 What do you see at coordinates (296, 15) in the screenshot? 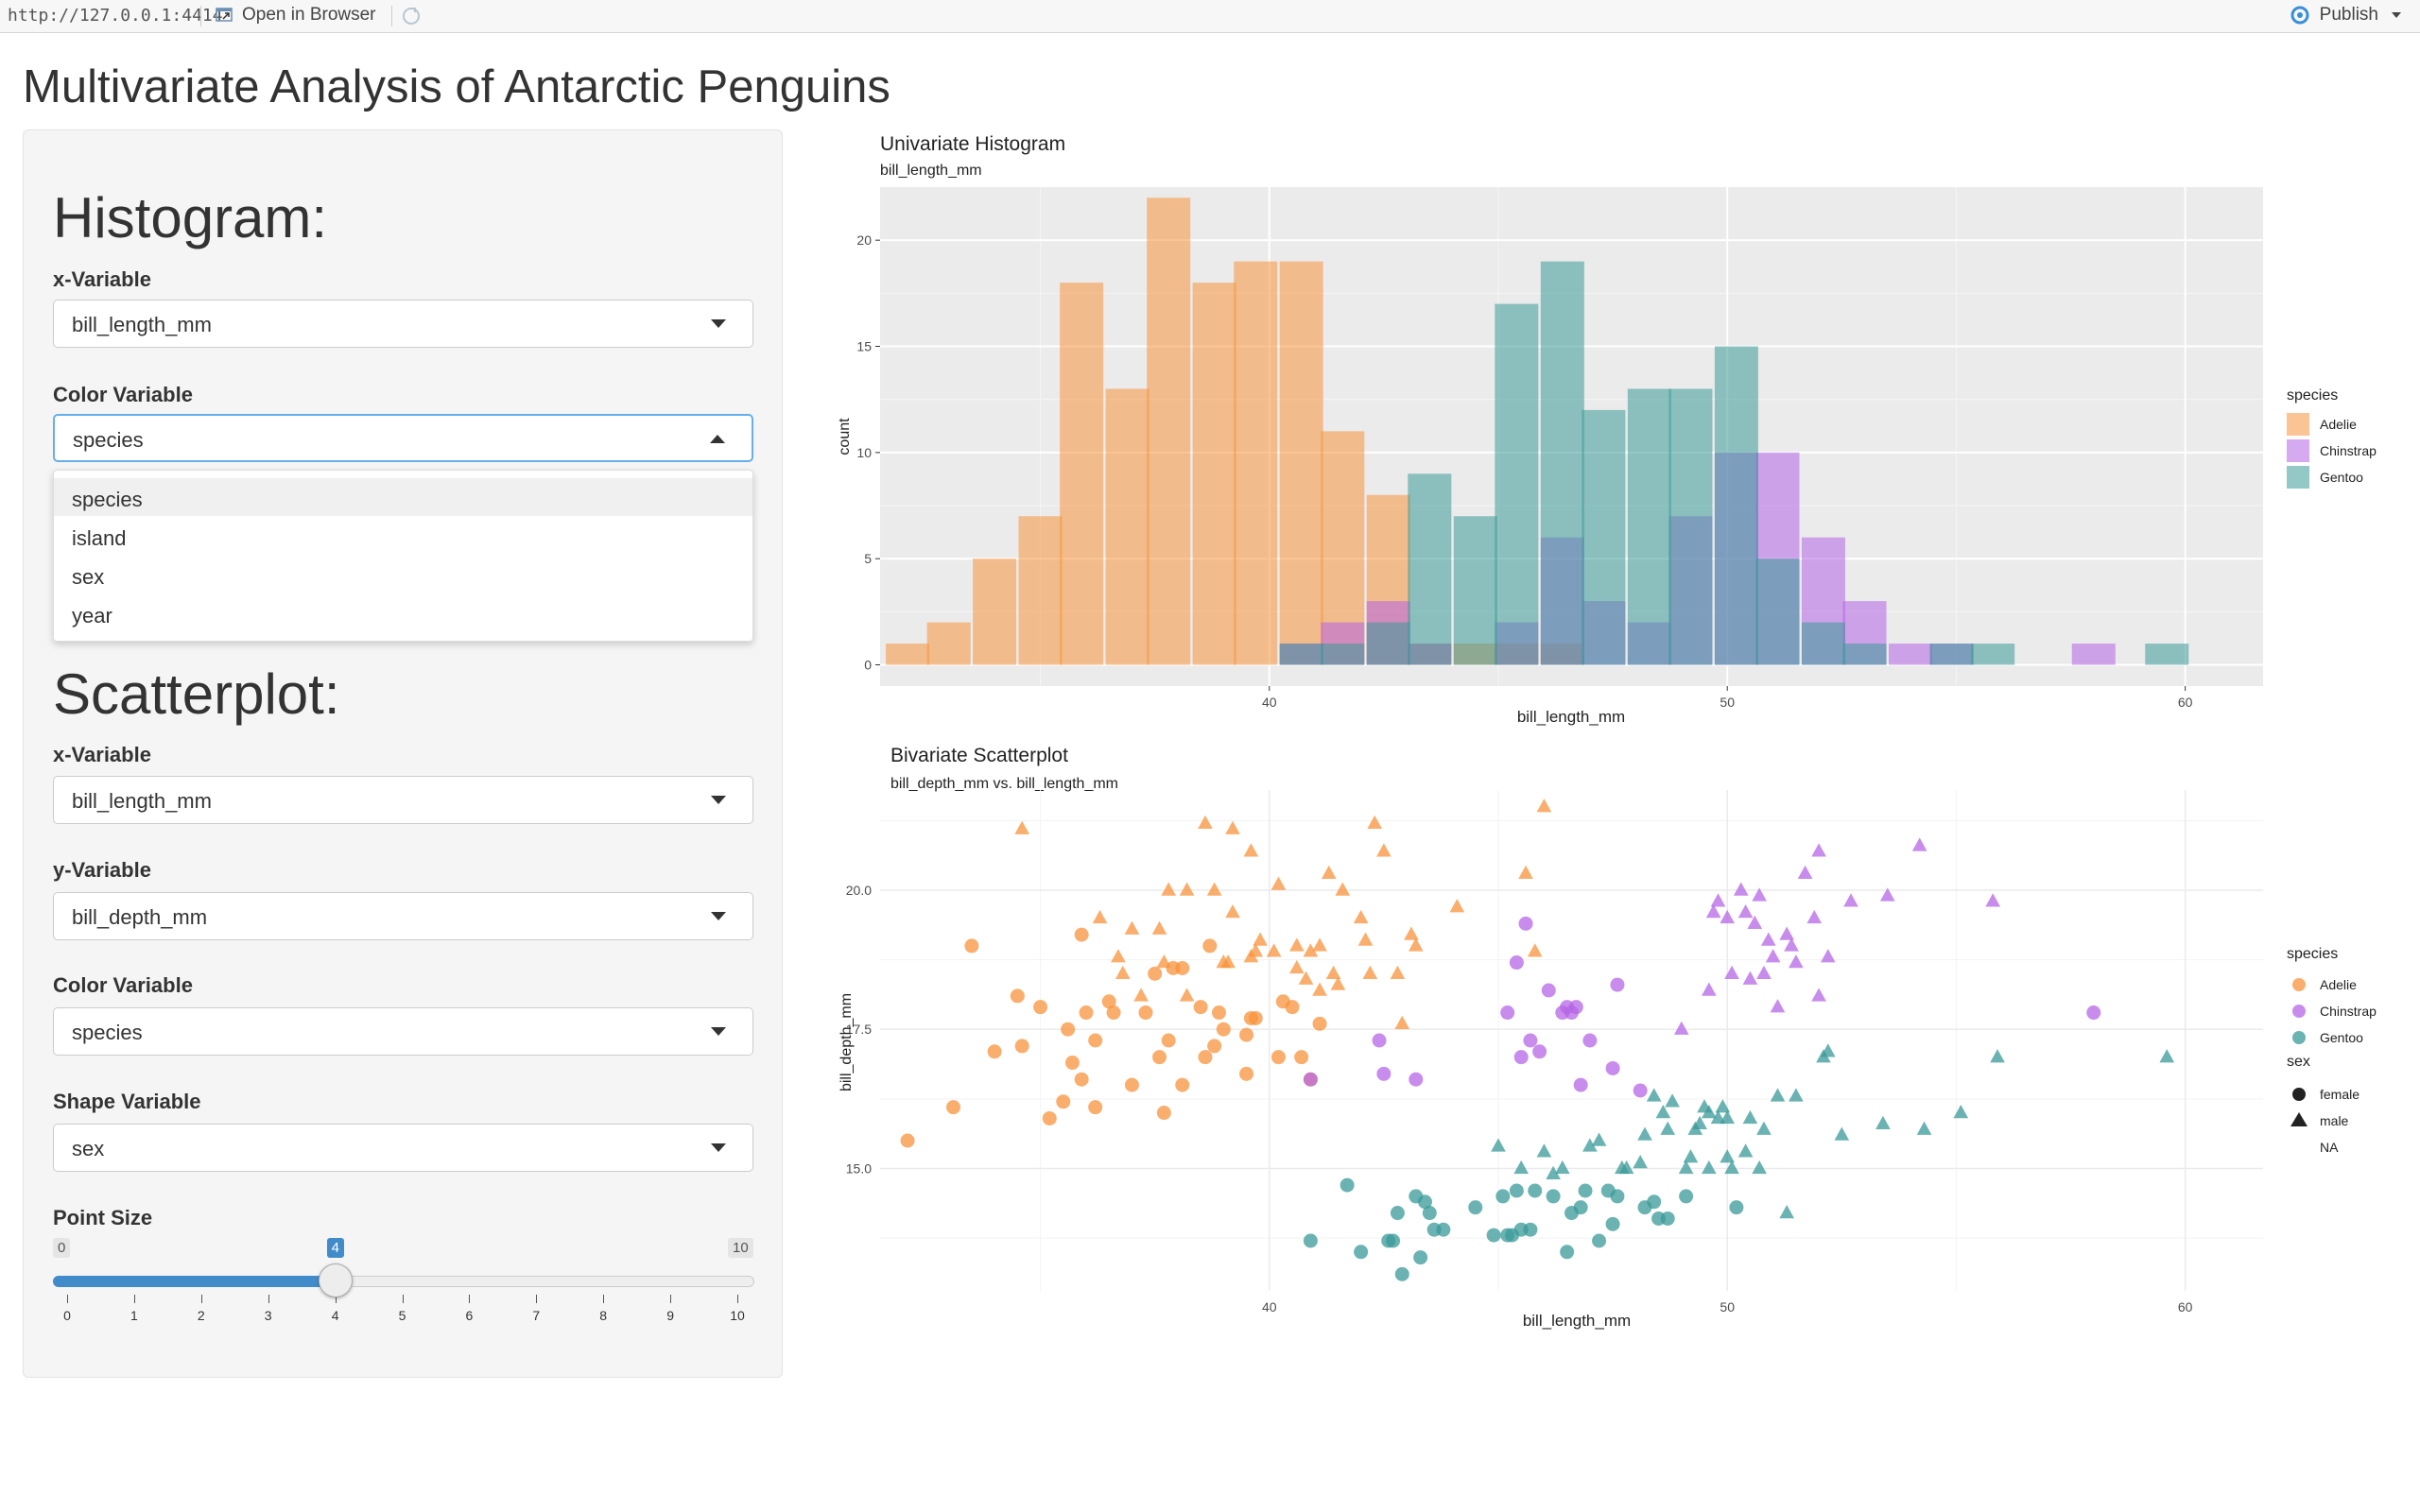
I see `open-in-browser-button: Open in Browser` at bounding box center [296, 15].